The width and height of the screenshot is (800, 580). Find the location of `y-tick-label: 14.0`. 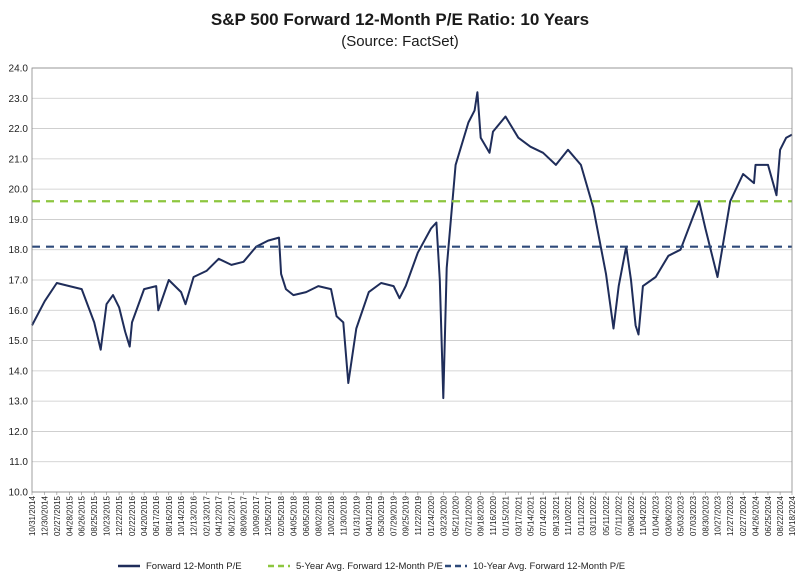

y-tick-label: 14.0 is located at coordinates (19, 371).